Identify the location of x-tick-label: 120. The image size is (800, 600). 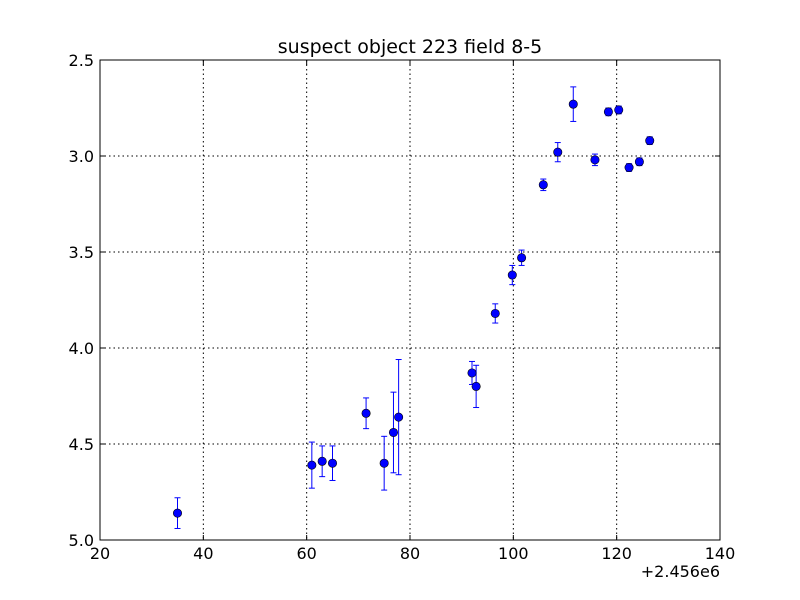
(616, 553).